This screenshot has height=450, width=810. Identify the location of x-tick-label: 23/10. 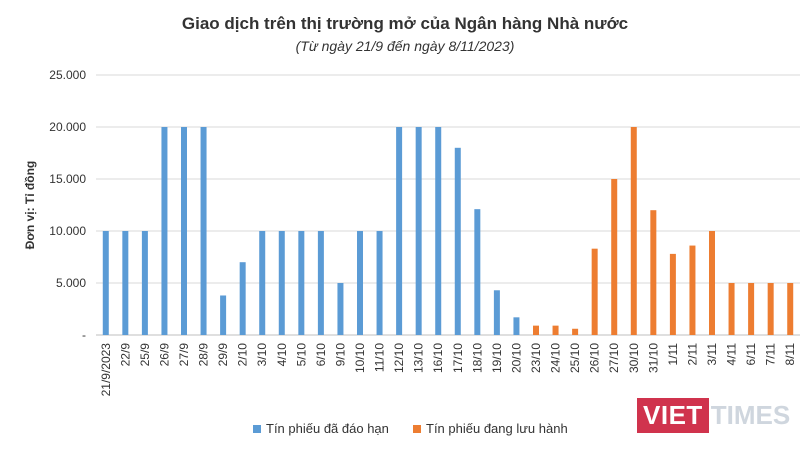
(536, 358).